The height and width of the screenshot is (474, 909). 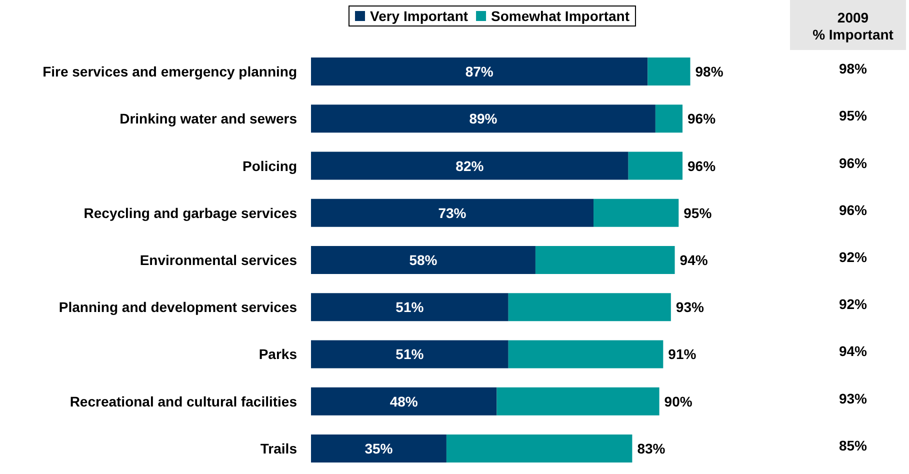 I want to click on y-tick-label: Environmental services, so click(x=219, y=260).